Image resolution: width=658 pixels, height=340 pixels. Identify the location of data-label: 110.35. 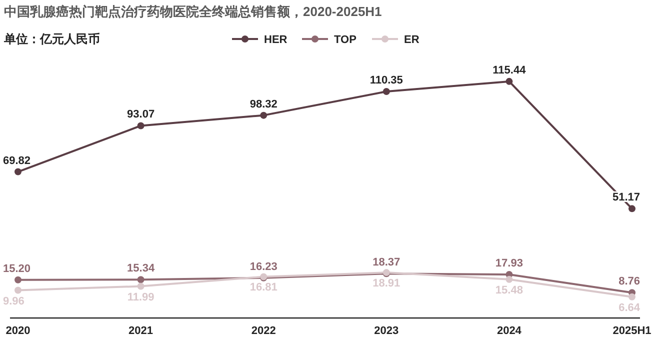
(386, 80).